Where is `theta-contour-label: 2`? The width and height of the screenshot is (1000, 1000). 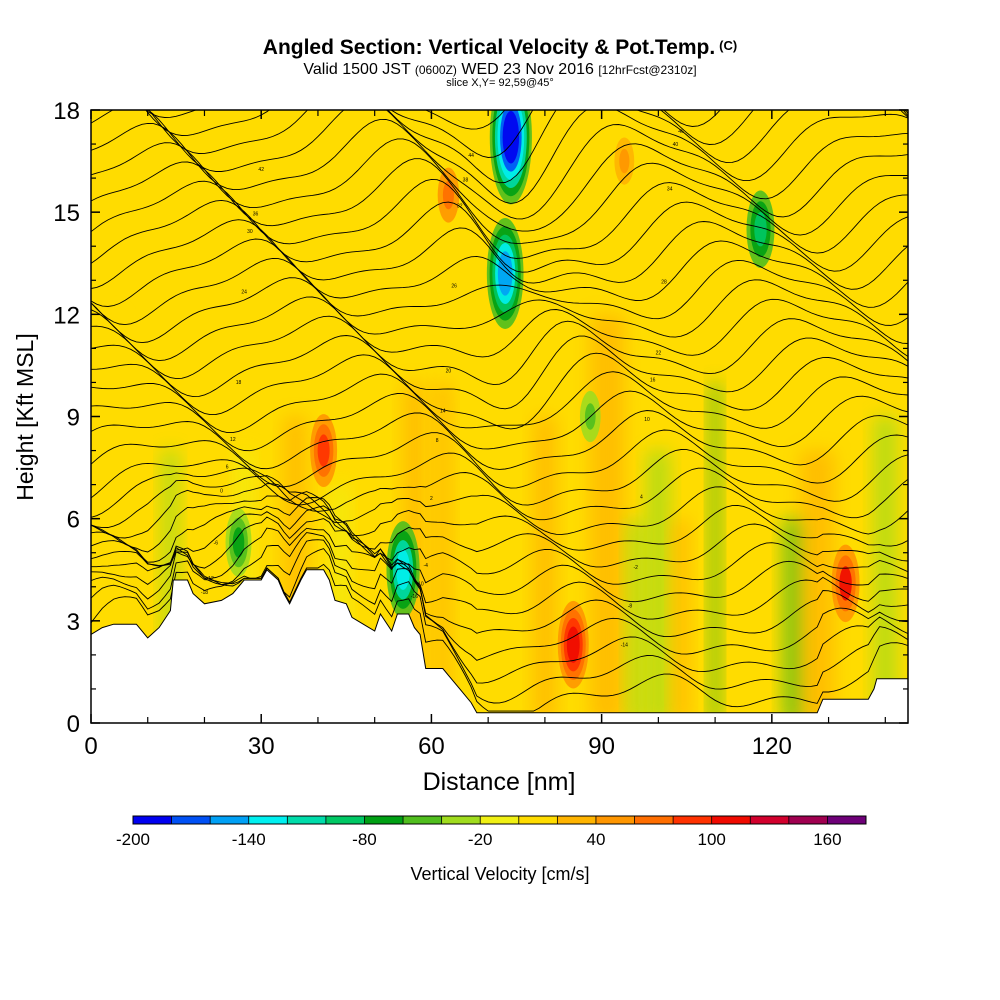
theta-contour-label: 2 is located at coordinates (431, 499).